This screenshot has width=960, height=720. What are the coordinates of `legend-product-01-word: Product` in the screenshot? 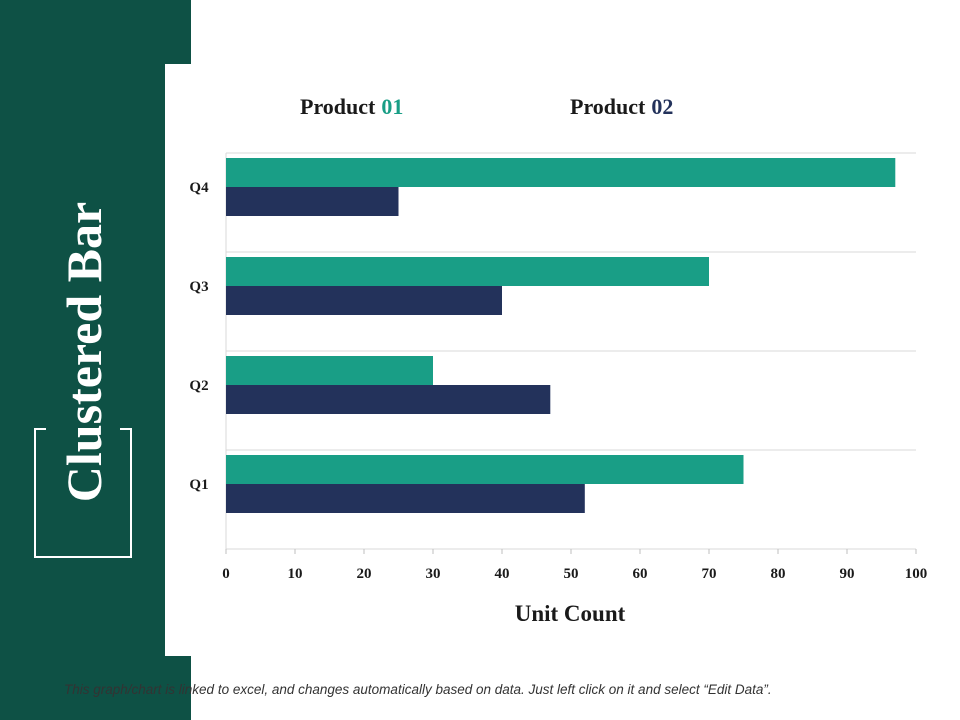 It's located at (338, 106).